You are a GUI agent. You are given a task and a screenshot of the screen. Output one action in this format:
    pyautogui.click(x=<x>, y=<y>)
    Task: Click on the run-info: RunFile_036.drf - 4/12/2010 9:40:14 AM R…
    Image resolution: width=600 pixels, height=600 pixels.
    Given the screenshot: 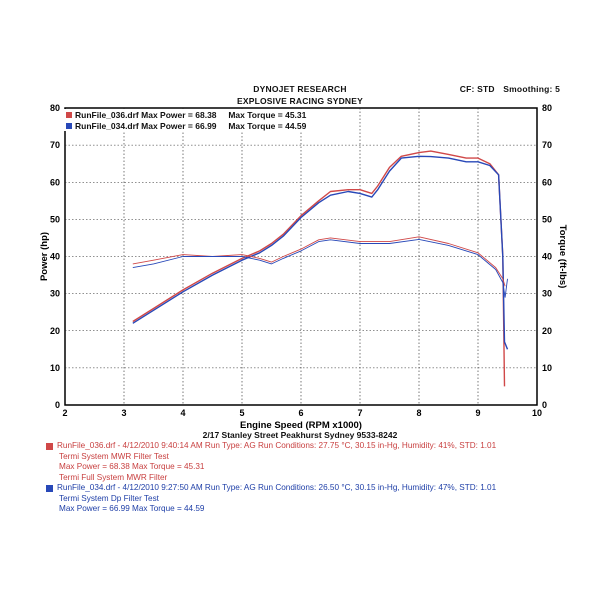 What is the action you would take?
    pyautogui.click(x=277, y=445)
    